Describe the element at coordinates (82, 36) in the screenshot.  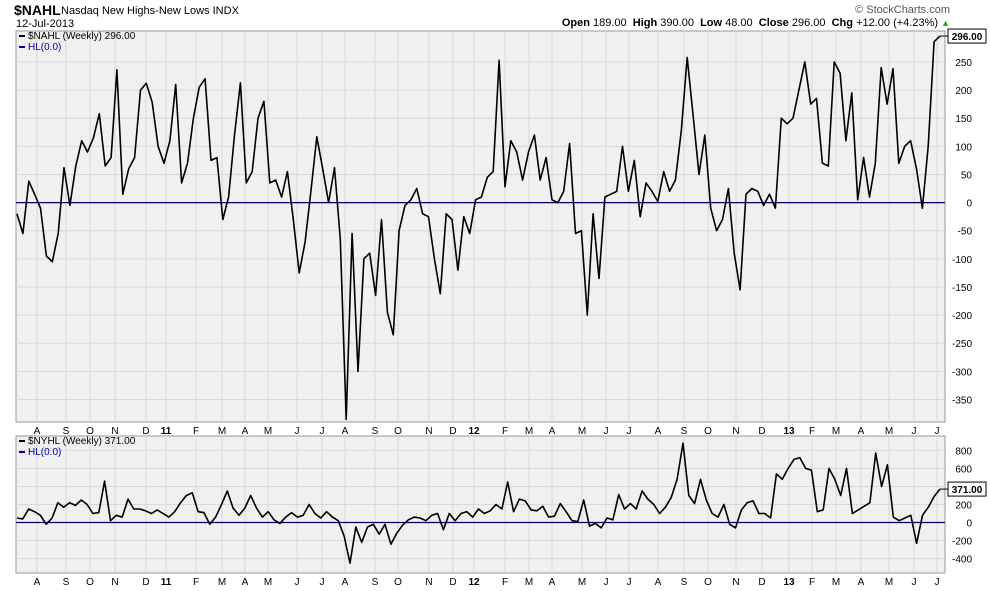
I see `legend-label: $NAHL (Weekly) 296.00` at that location.